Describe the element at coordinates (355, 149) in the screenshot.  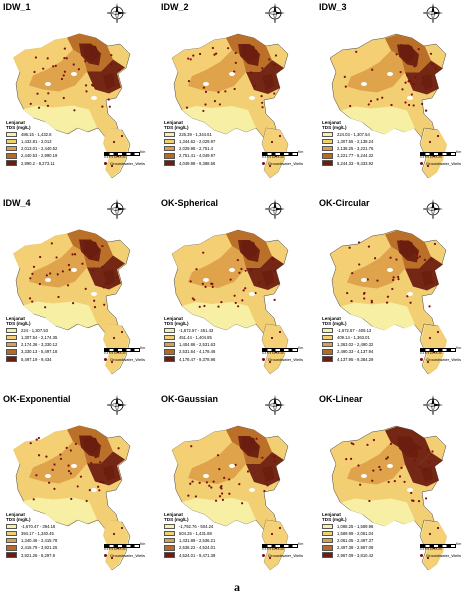
I see `legend-class-label: 2,138.25 - 3,221.76` at that location.